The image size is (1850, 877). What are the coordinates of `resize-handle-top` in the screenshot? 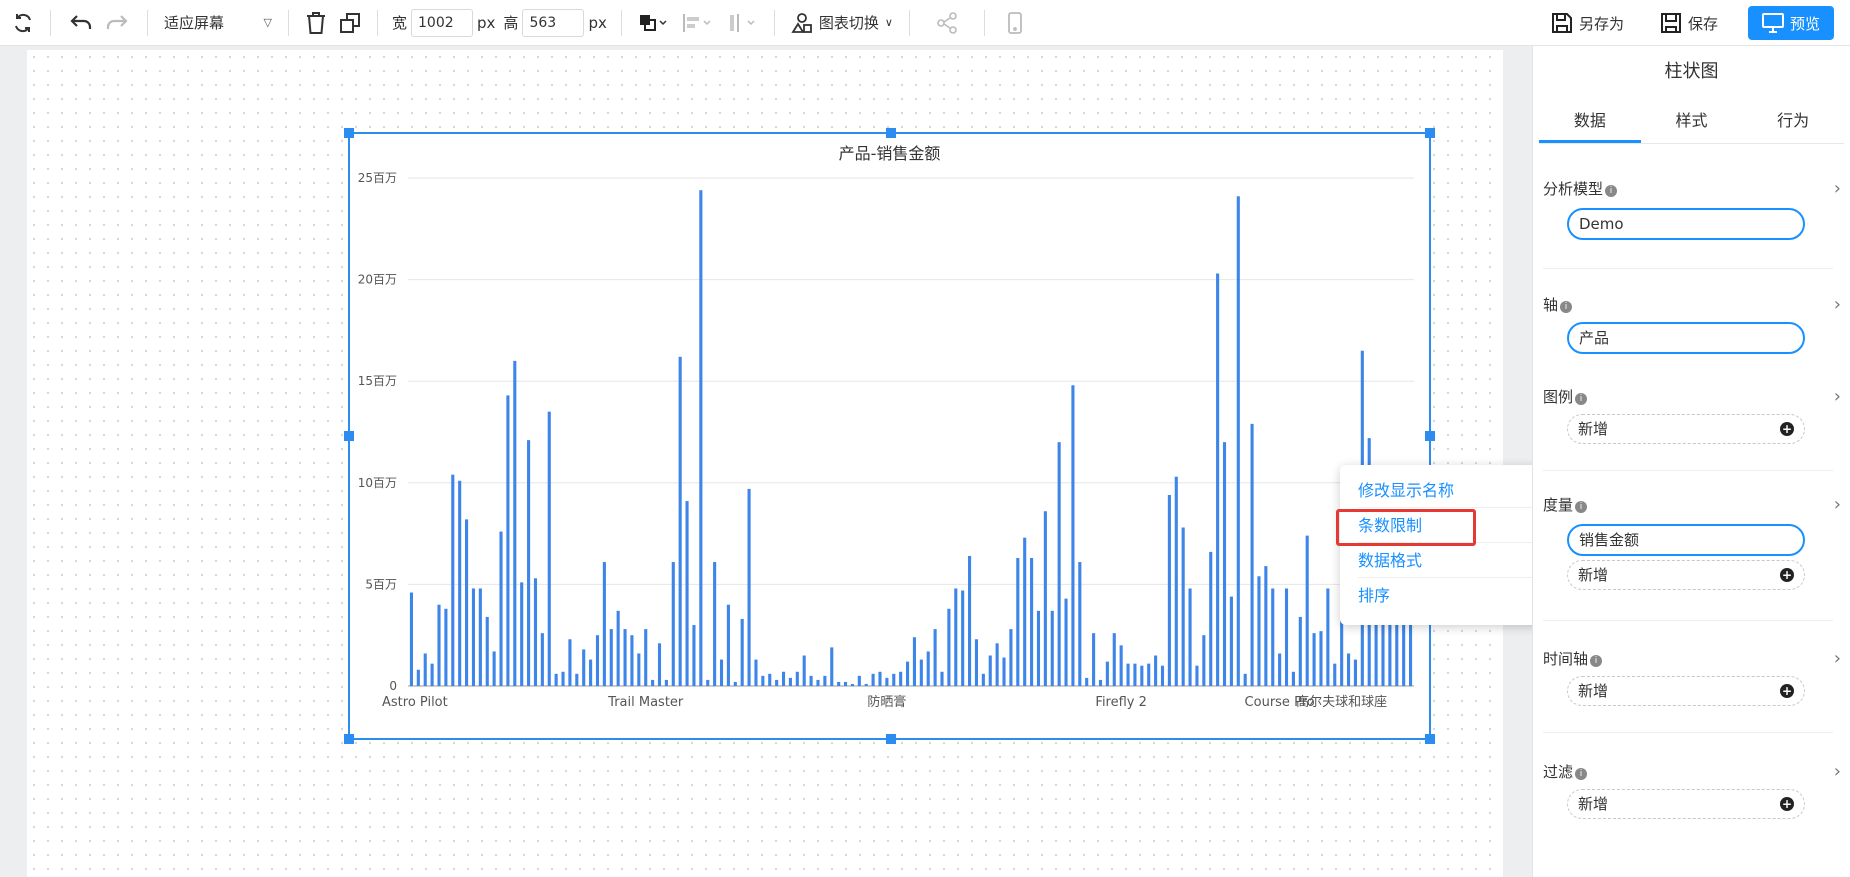 It's located at (891, 133).